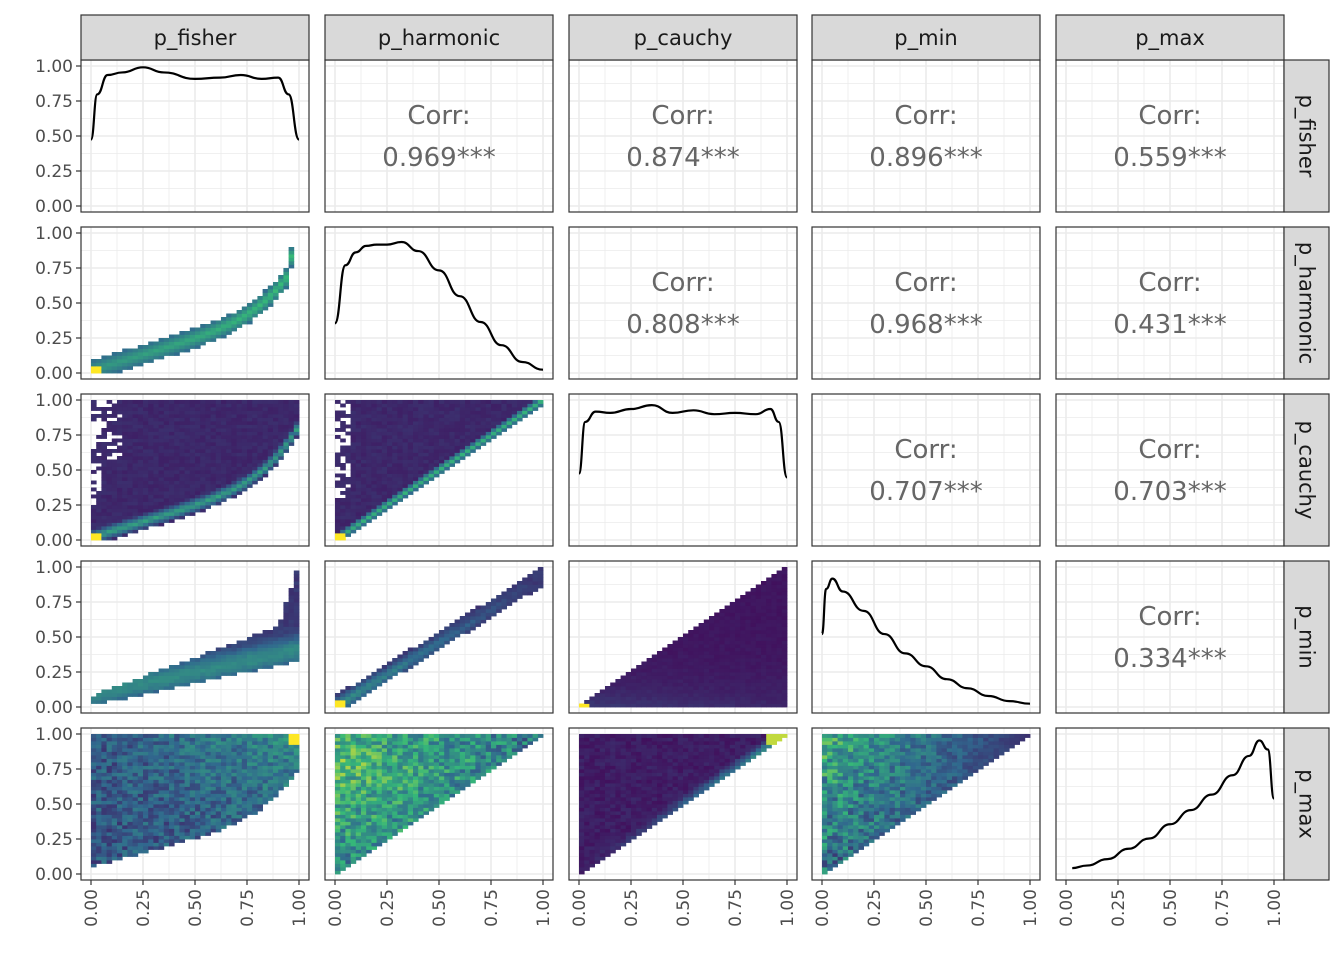 Image resolution: width=1344 pixels, height=960 pixels. Describe the element at coordinates (1169, 116) in the screenshot. I see `correlation-label: Corr:` at that location.